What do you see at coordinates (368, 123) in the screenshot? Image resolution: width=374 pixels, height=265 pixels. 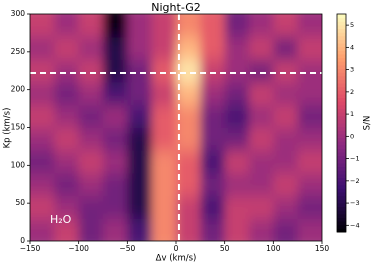 I see `colorbar-label: S/N` at bounding box center [368, 123].